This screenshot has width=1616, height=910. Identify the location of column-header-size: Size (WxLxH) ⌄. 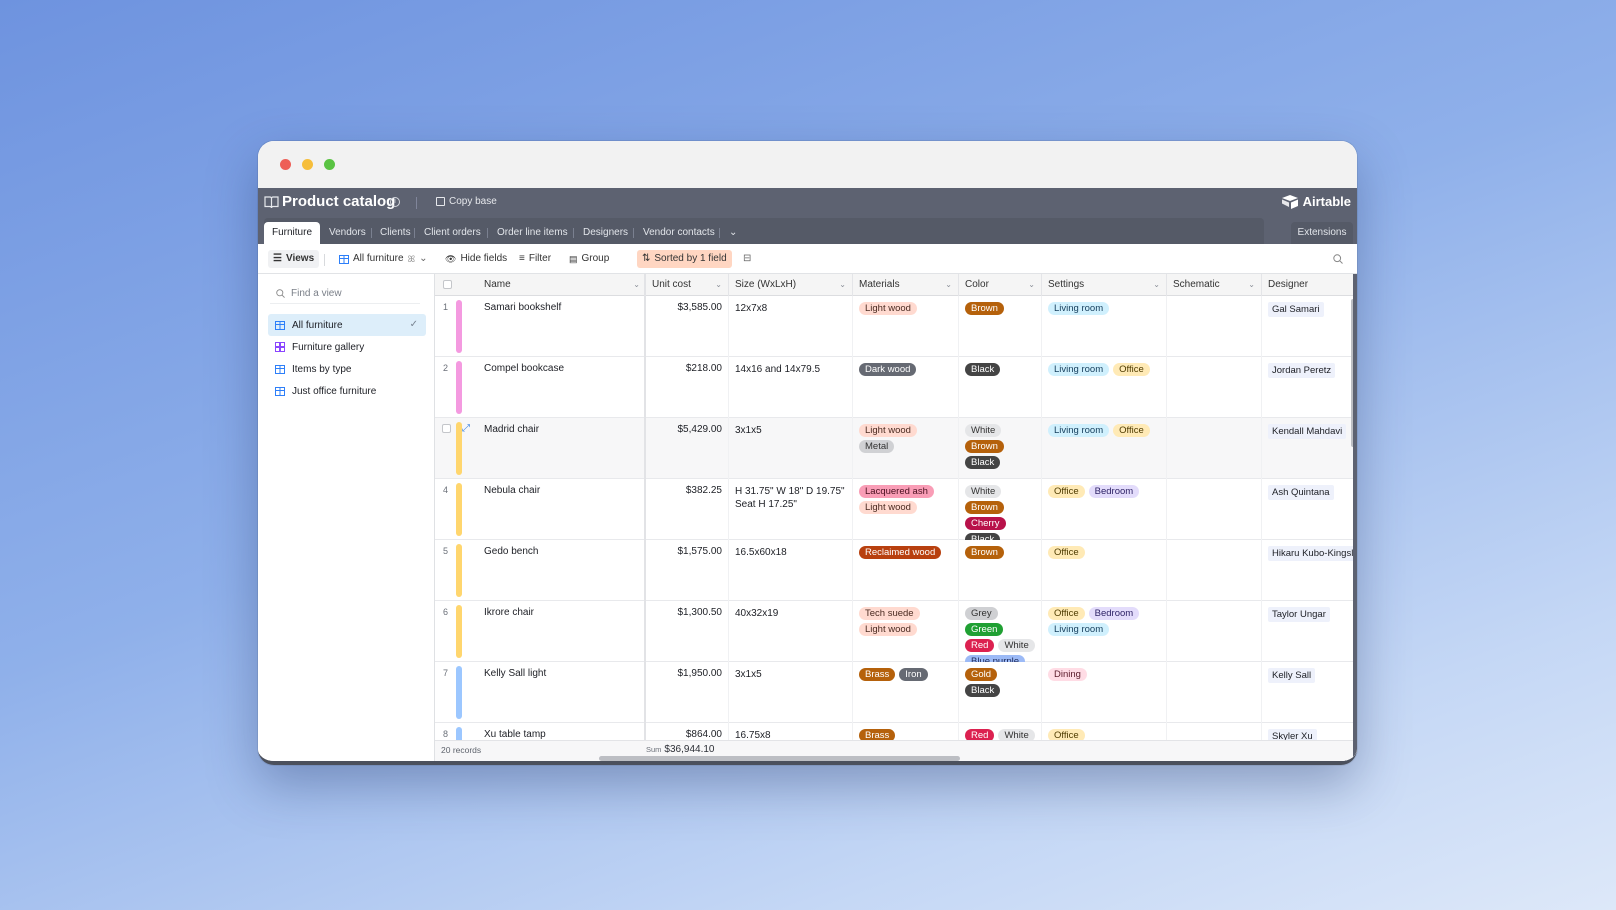
(791, 285).